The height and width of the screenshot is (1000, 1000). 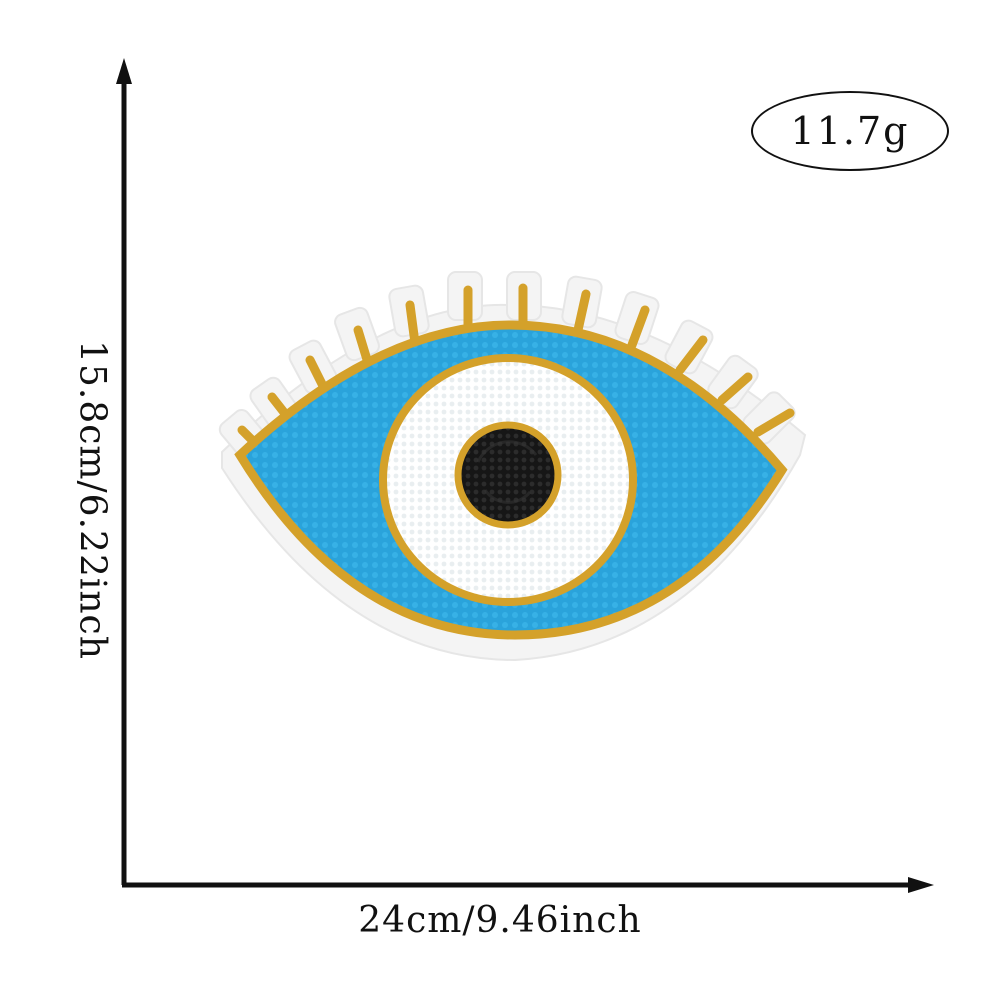 I want to click on weight-label: 11.7g, so click(x=850, y=131).